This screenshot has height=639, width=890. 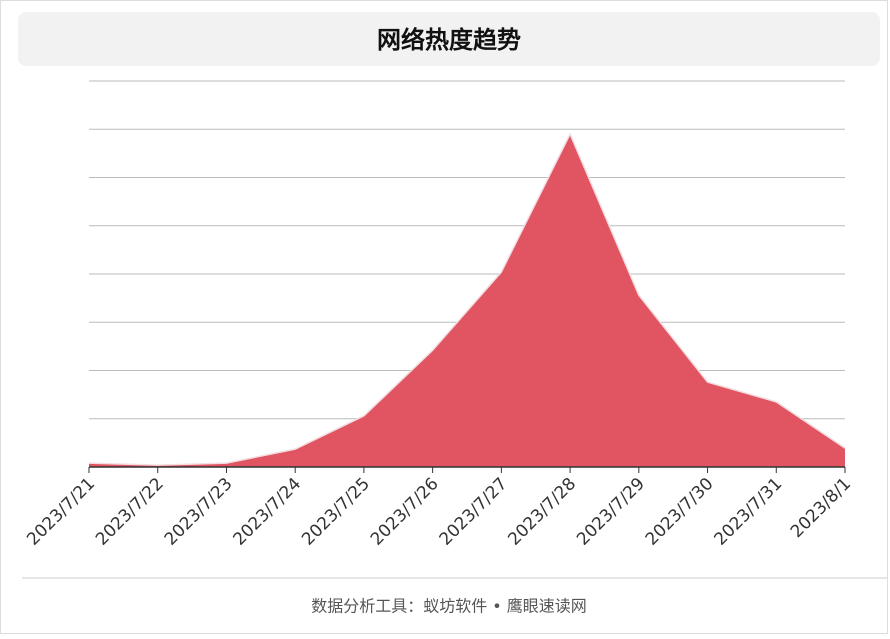 I want to click on footer: 数据分析工具：蚁坊软件 • 鹰眼速读网, so click(x=449, y=606).